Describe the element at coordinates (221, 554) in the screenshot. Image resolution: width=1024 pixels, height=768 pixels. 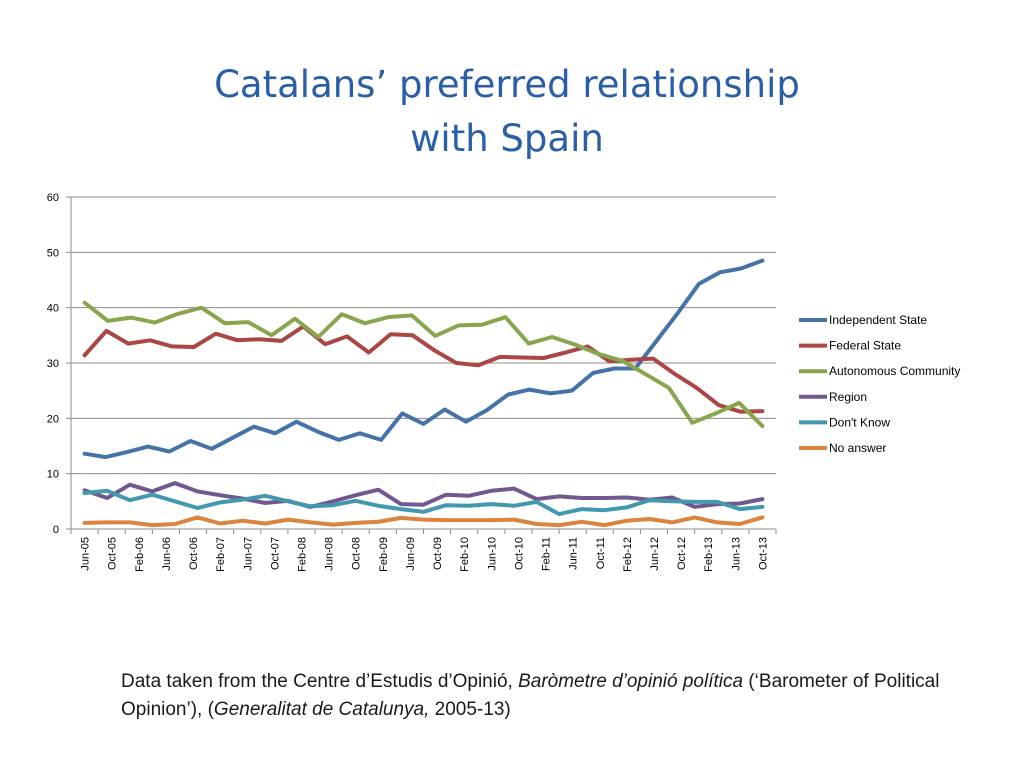
I see `x-tick-label: Feb-07` at that location.